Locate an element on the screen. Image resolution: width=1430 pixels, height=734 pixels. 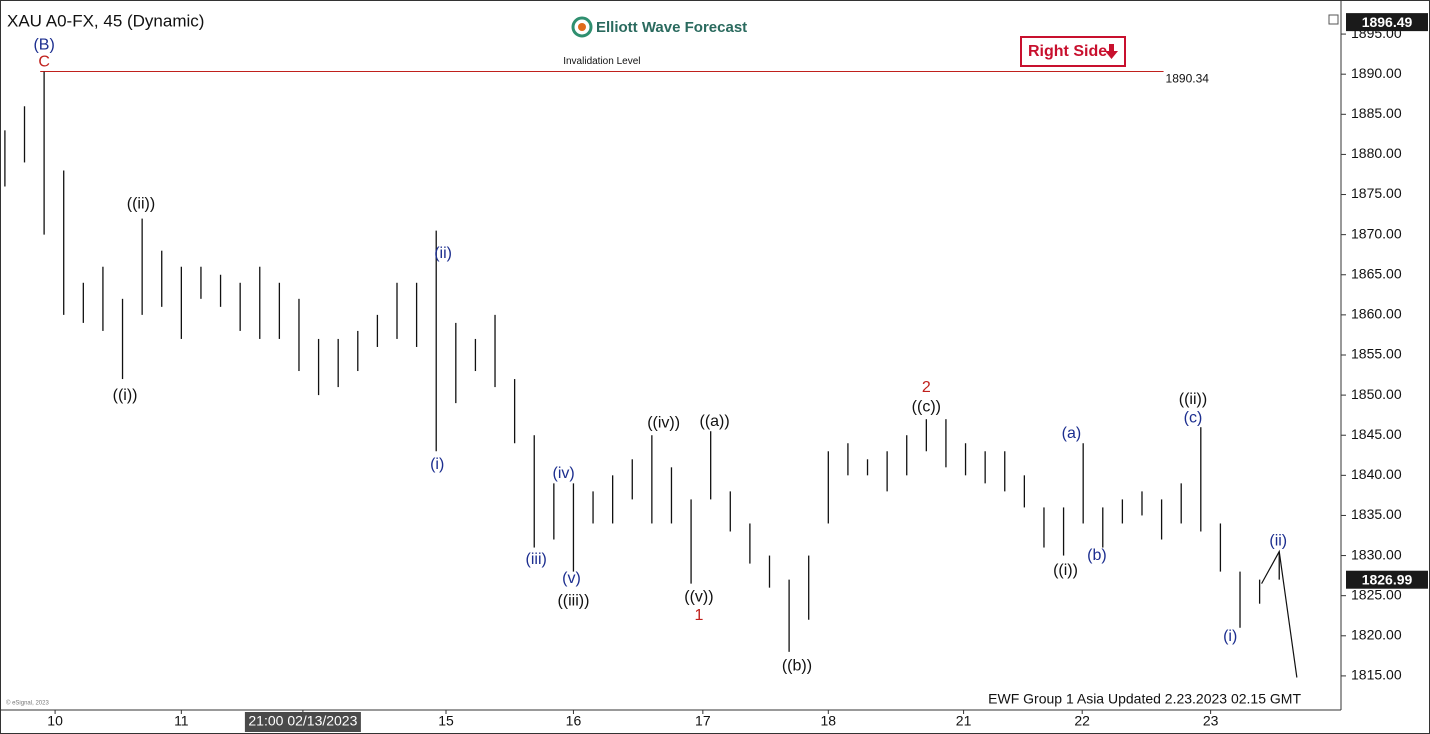
y-tick-label: 1855.00 is located at coordinates (1376, 354).